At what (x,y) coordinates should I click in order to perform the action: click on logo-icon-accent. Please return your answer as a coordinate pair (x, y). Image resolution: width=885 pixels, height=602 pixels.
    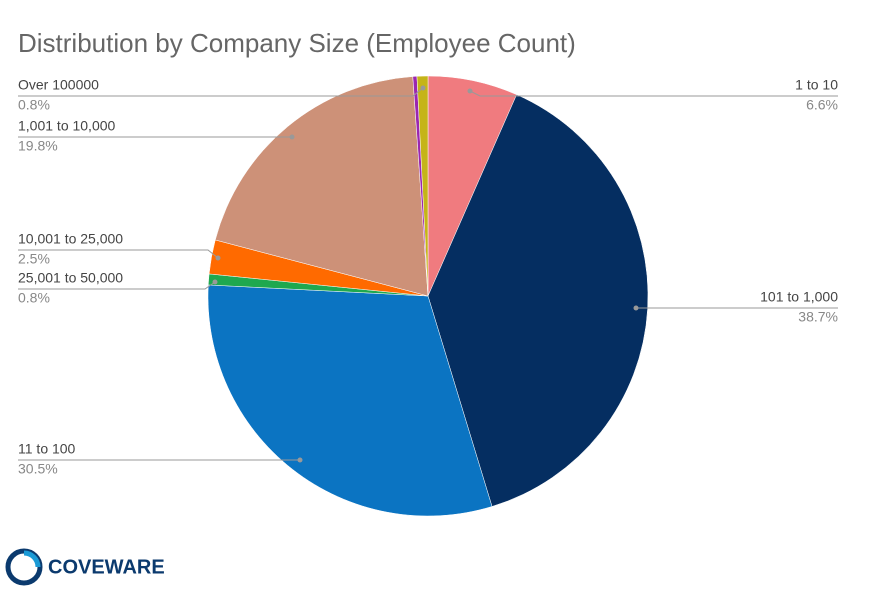
    Looking at the image, I should click on (32, 559).